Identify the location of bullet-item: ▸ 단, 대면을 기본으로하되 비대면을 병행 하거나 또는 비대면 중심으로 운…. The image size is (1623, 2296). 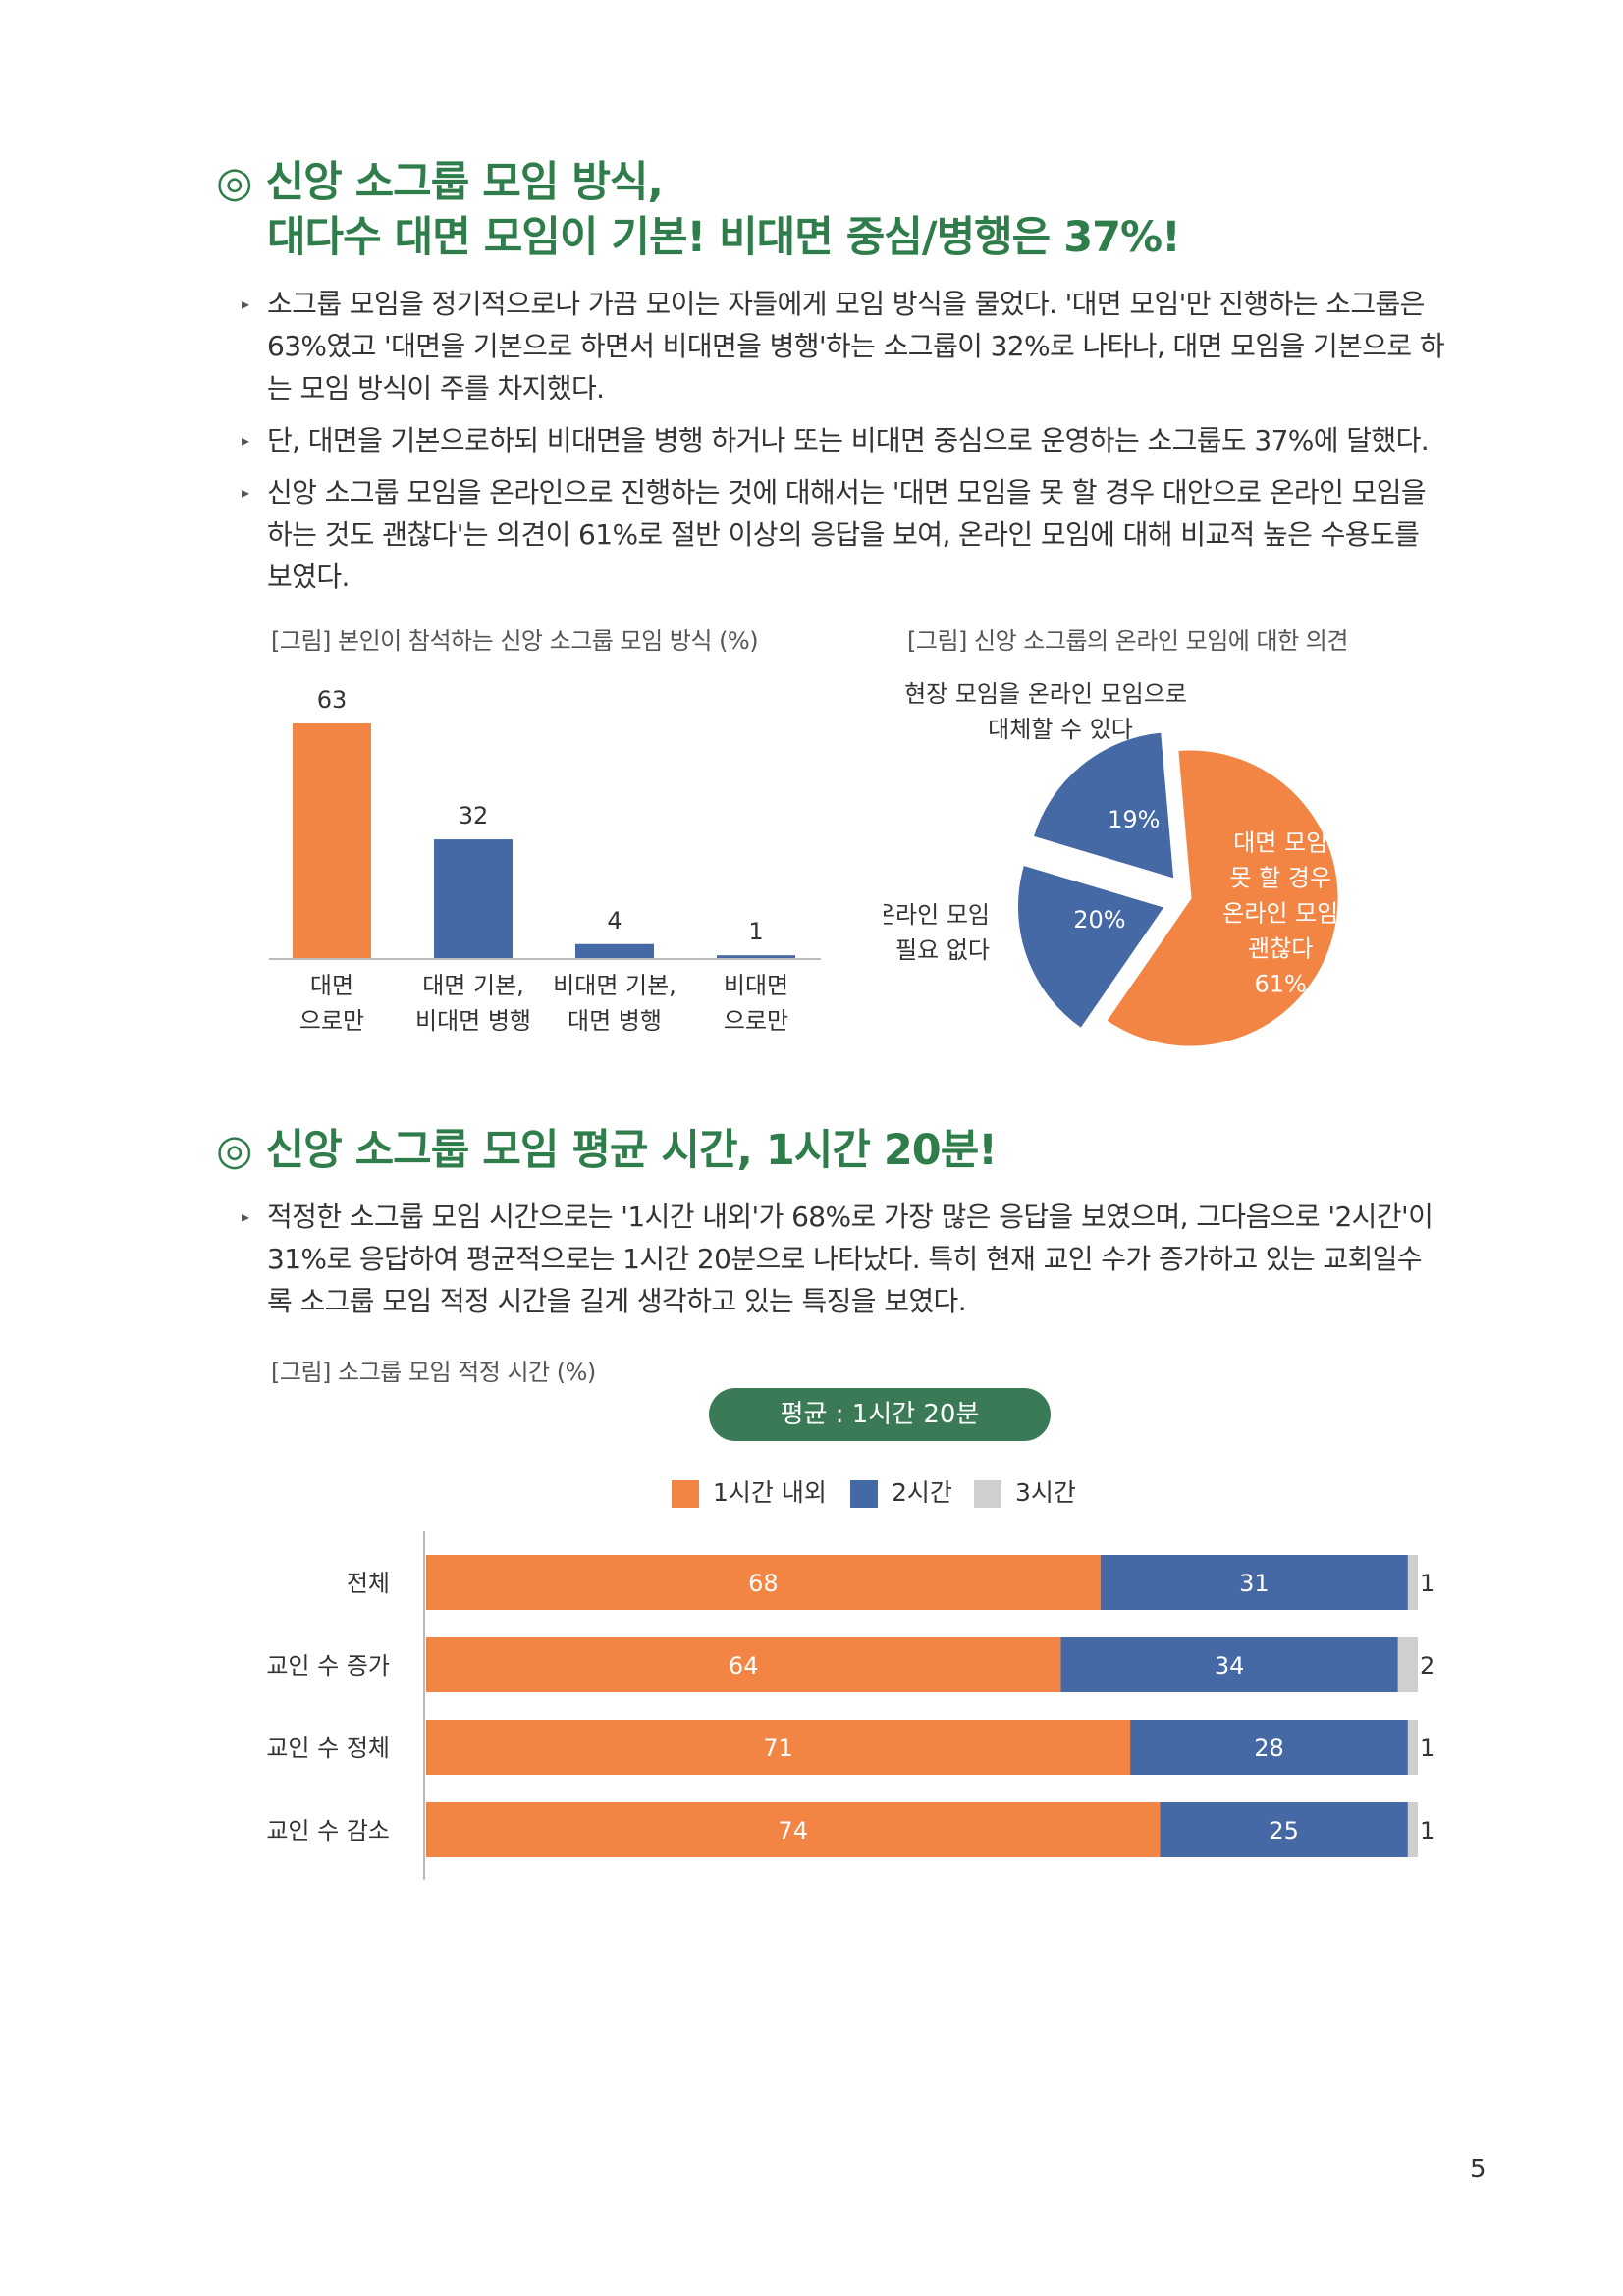
(859, 440).